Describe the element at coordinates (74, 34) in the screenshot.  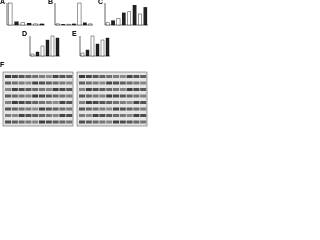
I see `panel-label: E` at that location.